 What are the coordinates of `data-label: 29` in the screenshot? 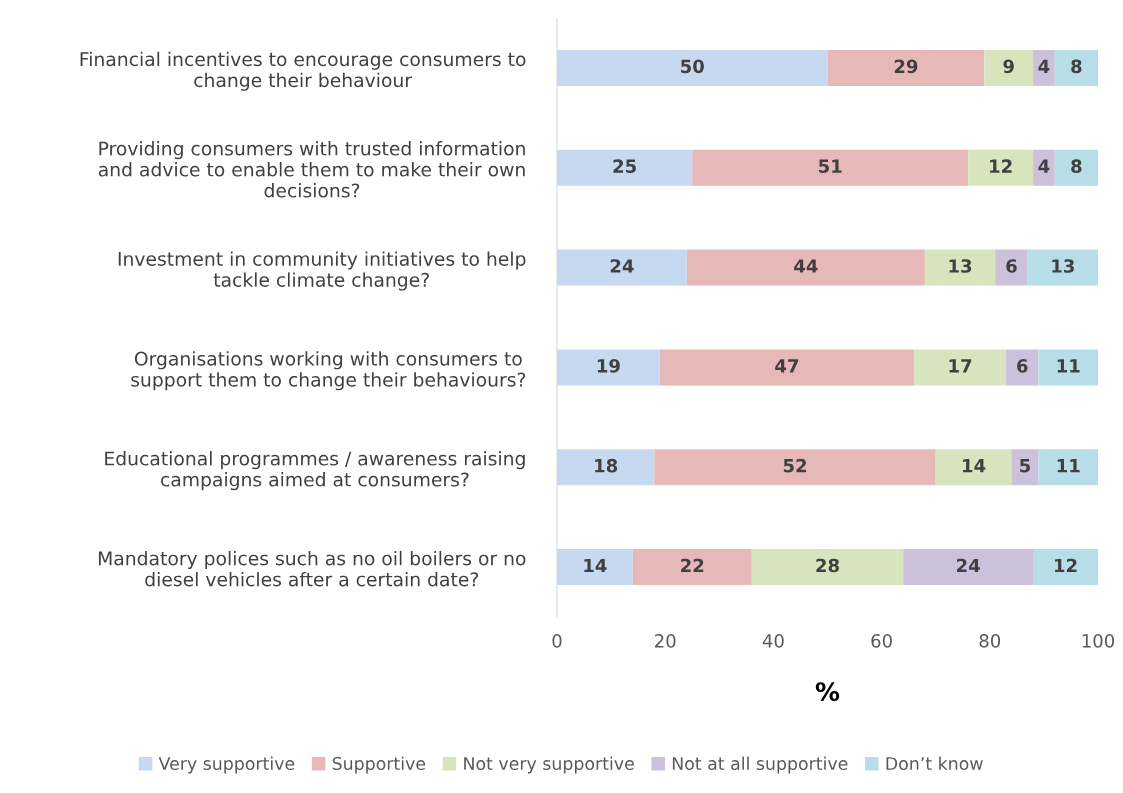 It's located at (906, 66).